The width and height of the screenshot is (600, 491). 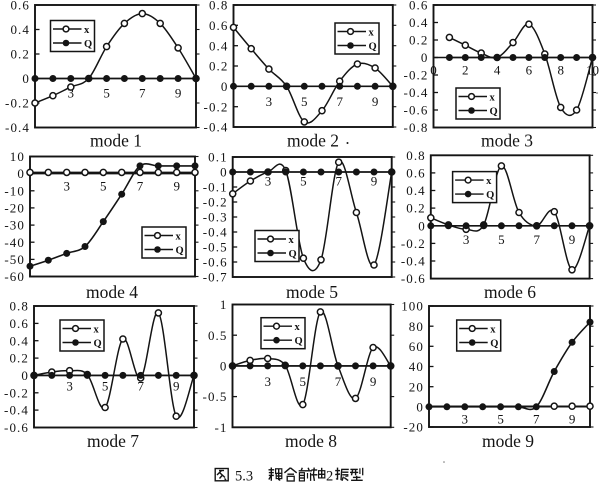 What do you see at coordinates (215, 277) in the screenshot?
I see `svg-text: -0.7` at bounding box center [215, 277].